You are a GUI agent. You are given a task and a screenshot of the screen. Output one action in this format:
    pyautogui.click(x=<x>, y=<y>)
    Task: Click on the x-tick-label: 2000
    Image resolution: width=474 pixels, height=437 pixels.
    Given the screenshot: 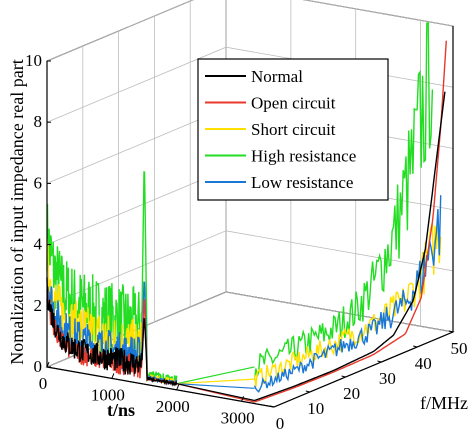 What is the action you would take?
    pyautogui.click(x=173, y=406)
    